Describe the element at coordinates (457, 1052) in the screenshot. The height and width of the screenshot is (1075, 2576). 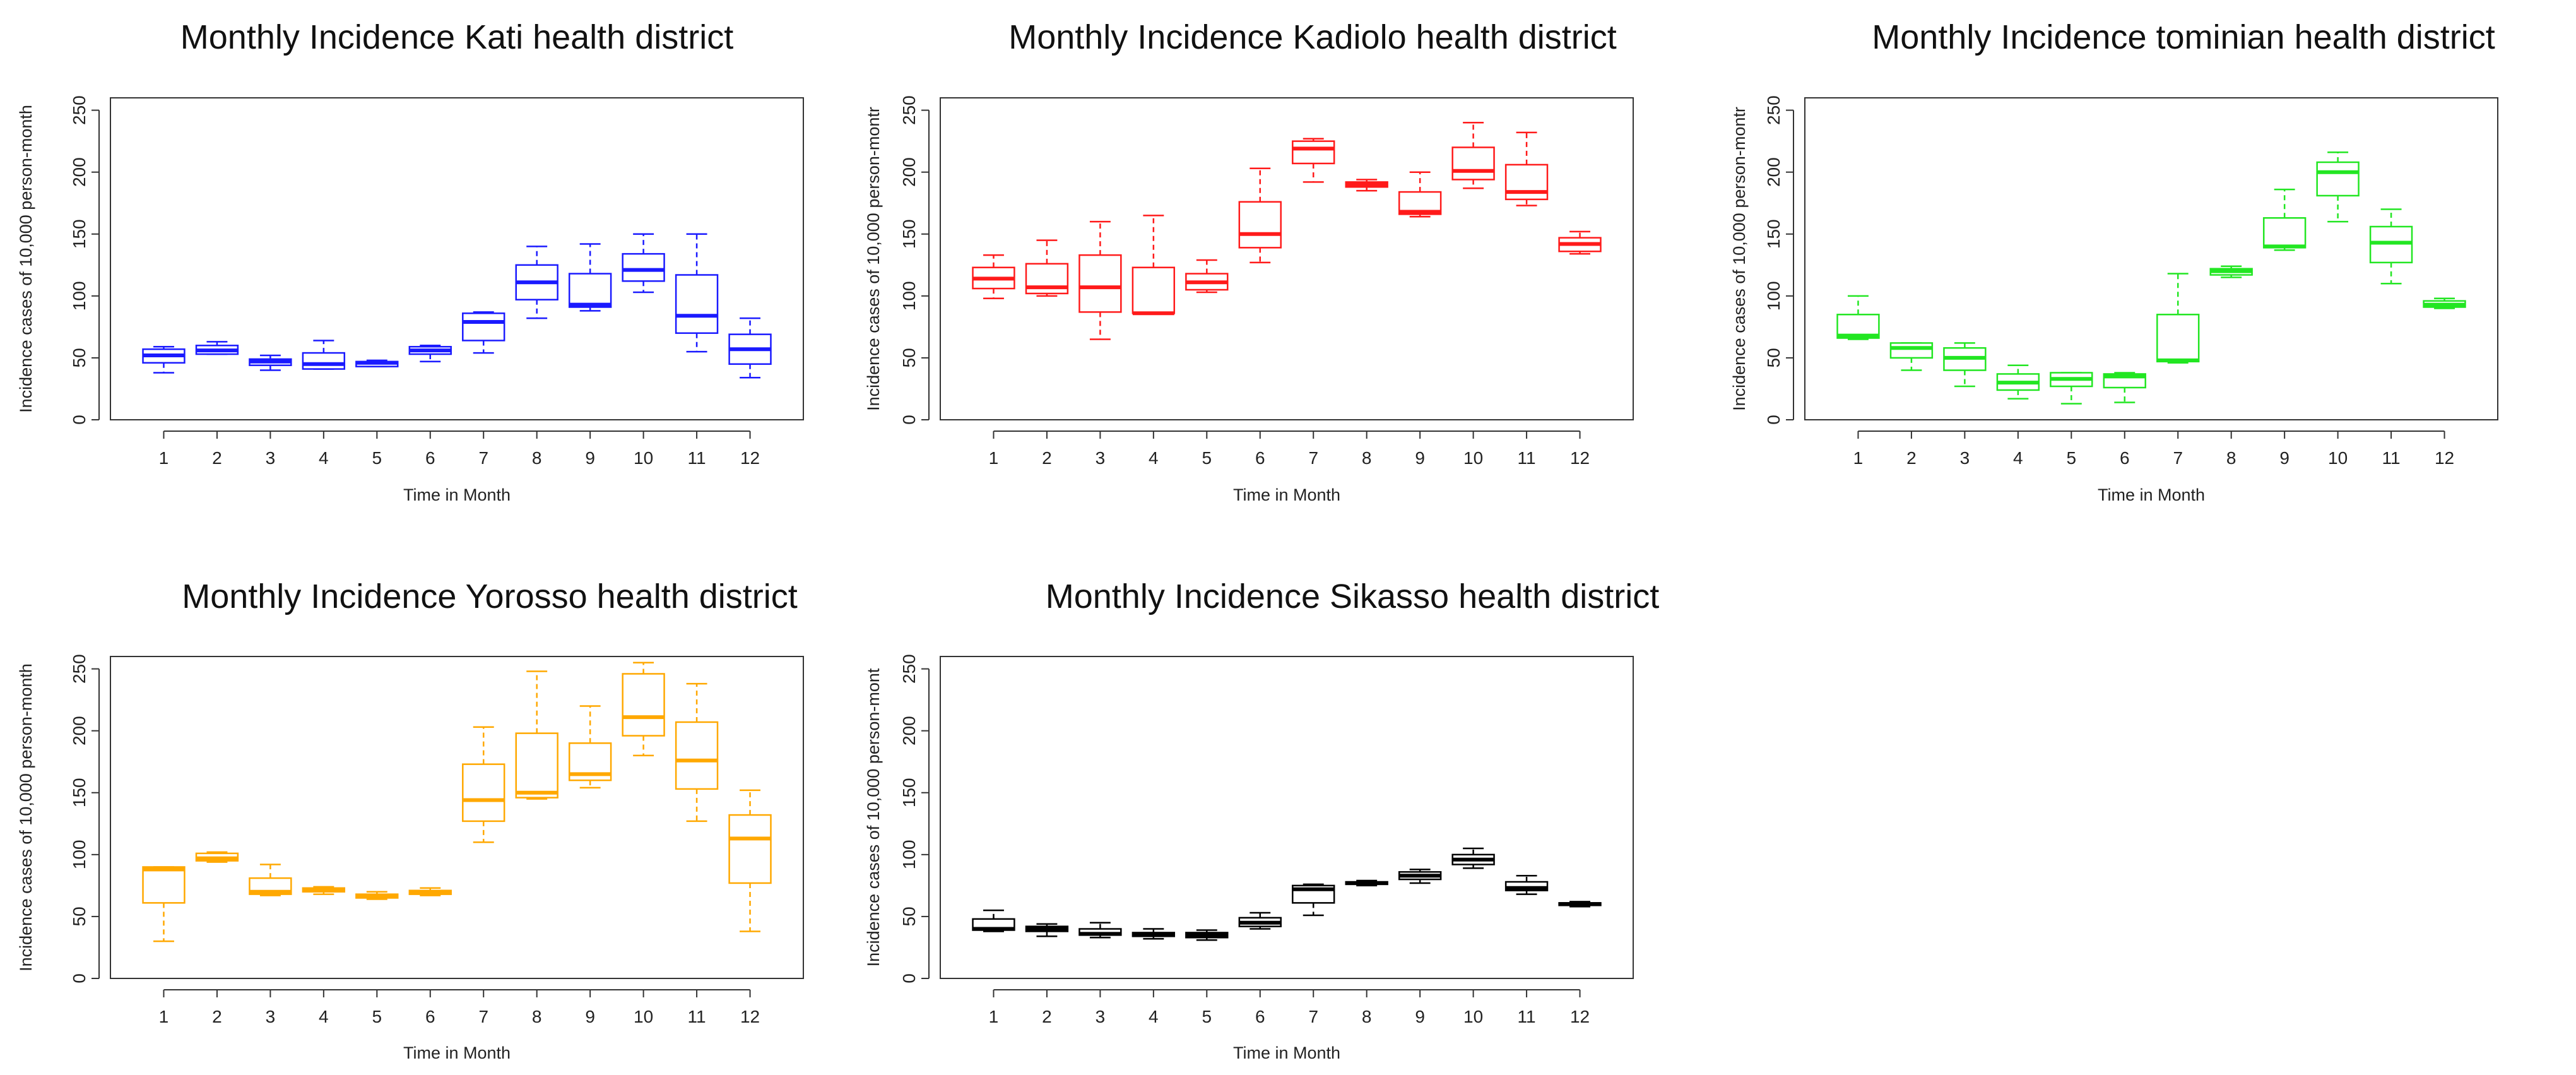
I see `x-axis-label: Time in Month` at that location.